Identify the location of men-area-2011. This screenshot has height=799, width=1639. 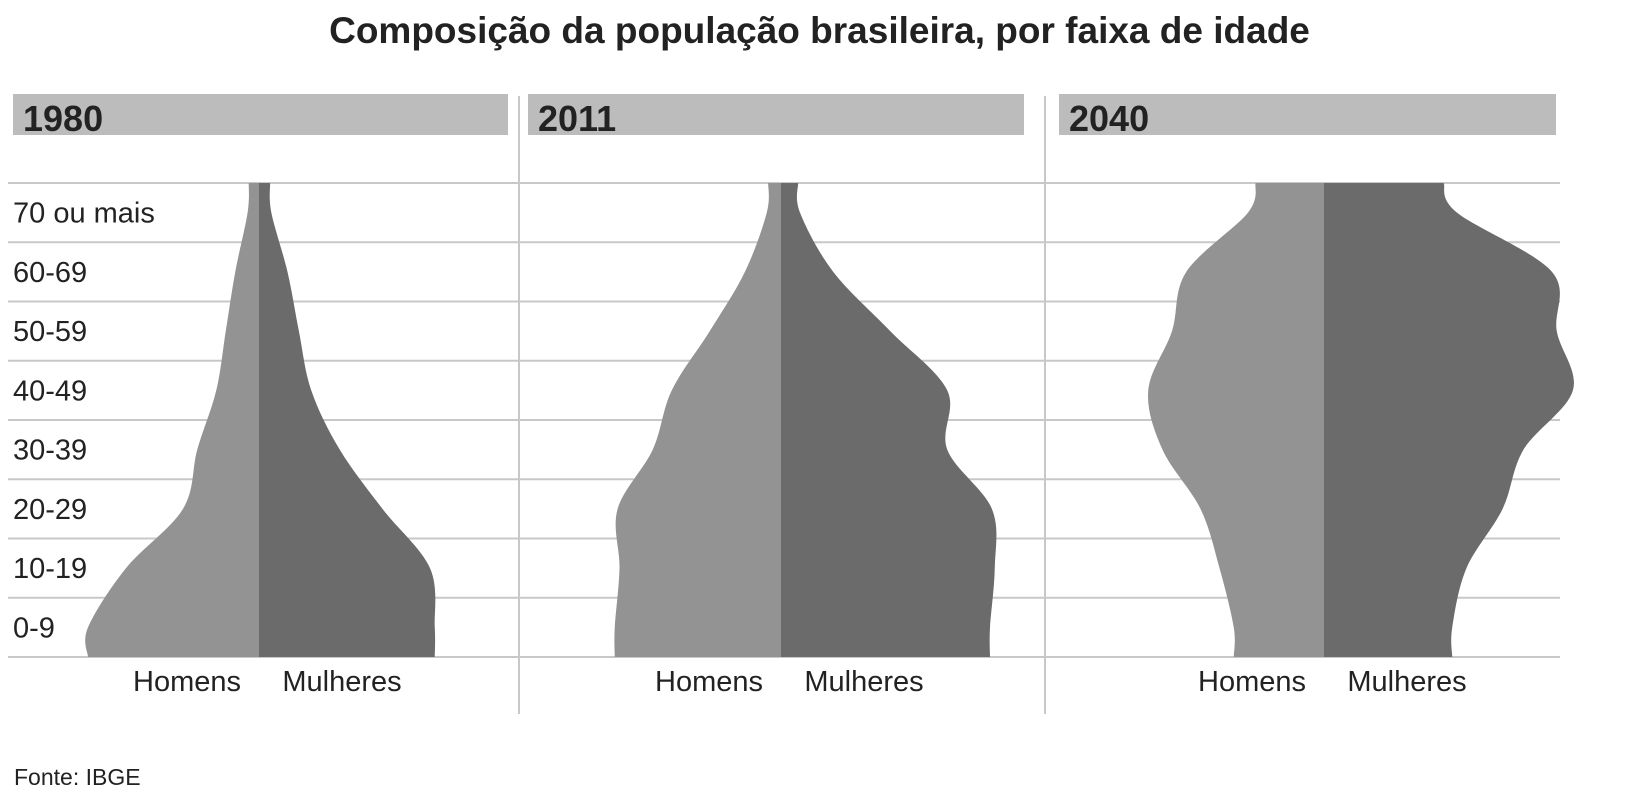
(697, 420).